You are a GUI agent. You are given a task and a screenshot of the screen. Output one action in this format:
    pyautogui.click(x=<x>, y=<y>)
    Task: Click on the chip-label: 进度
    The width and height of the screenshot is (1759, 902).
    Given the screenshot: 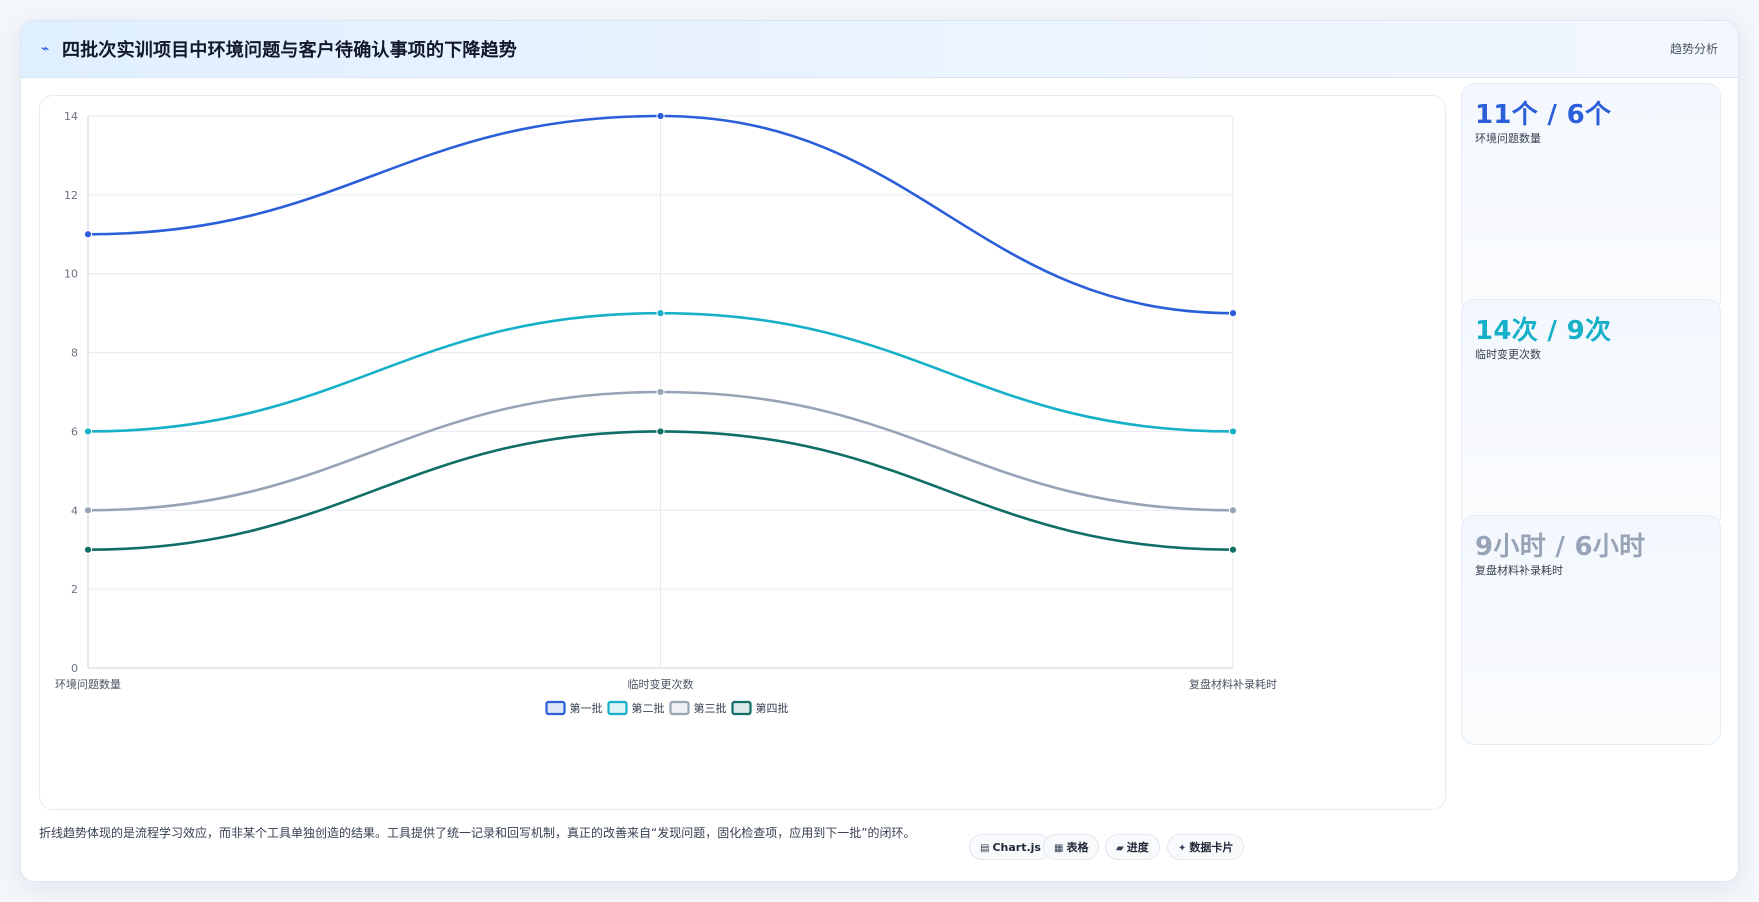 What is the action you would take?
    pyautogui.click(x=1137, y=847)
    